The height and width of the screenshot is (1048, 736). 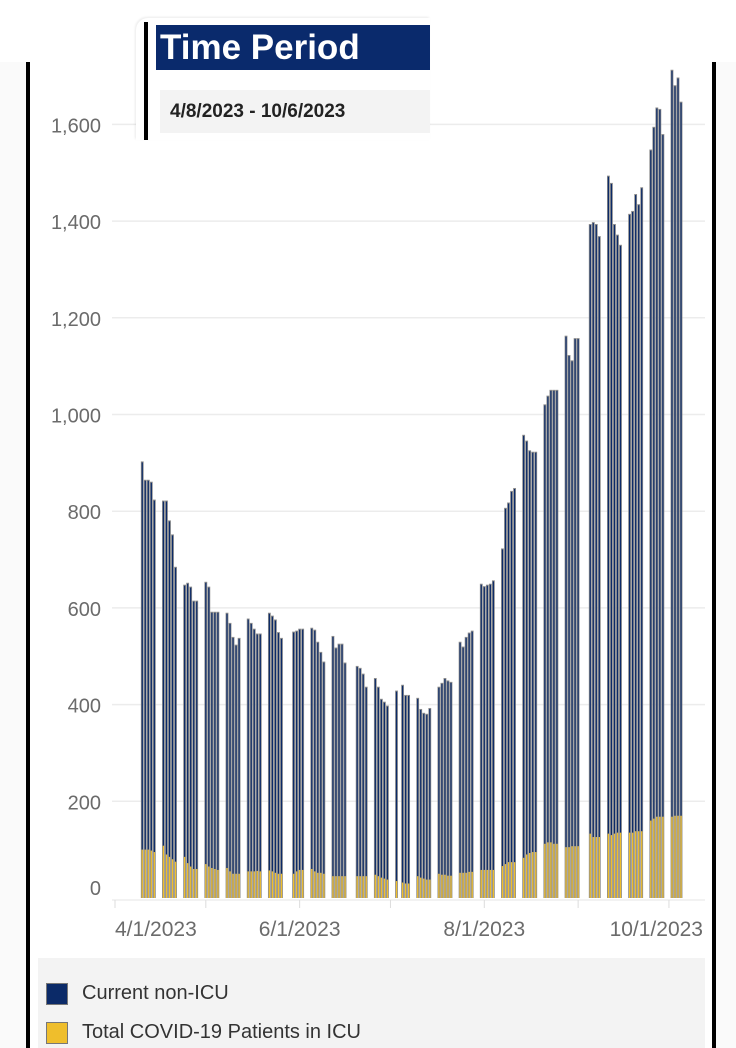 What do you see at coordinates (295, 111) in the screenshot?
I see `date-range-selector: 4/8/2023 - 10/6/2023` at bounding box center [295, 111].